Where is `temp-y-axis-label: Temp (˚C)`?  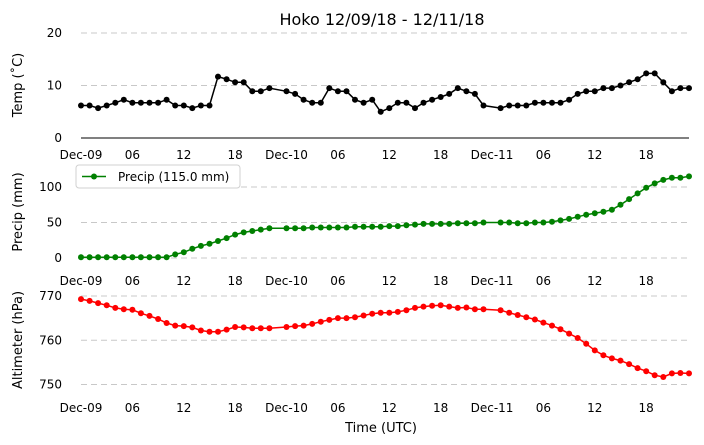 temp-y-axis-label: Temp (˚C) is located at coordinates (18, 86).